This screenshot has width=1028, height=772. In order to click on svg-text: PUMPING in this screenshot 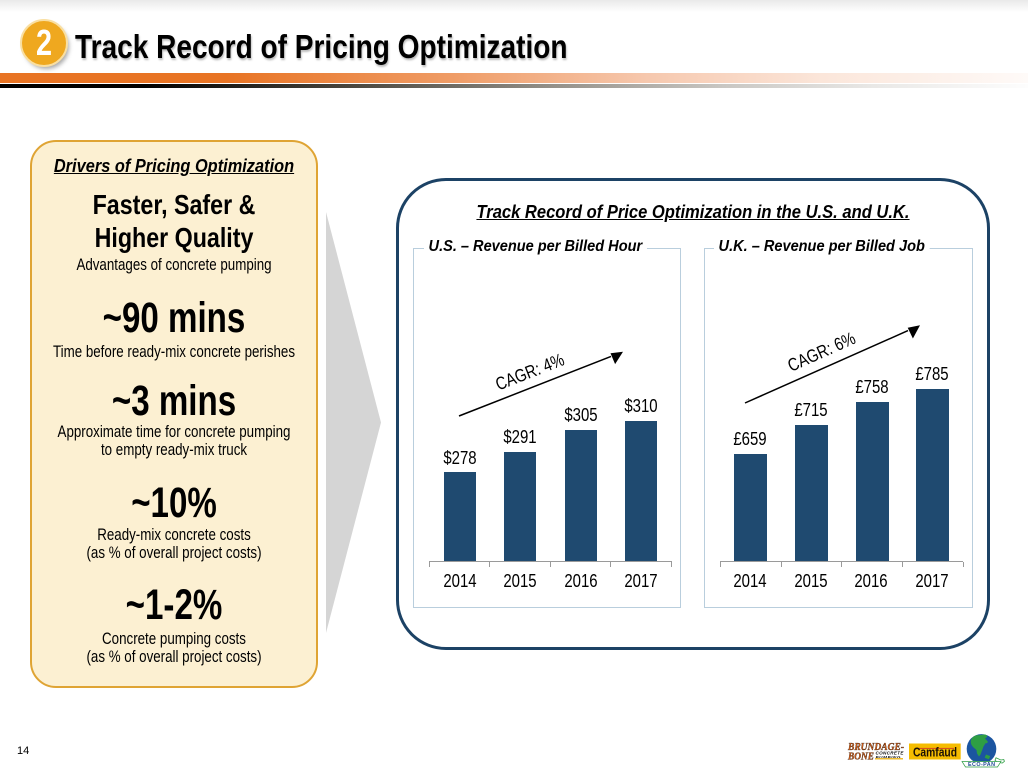, I will do `click(888, 757)`.